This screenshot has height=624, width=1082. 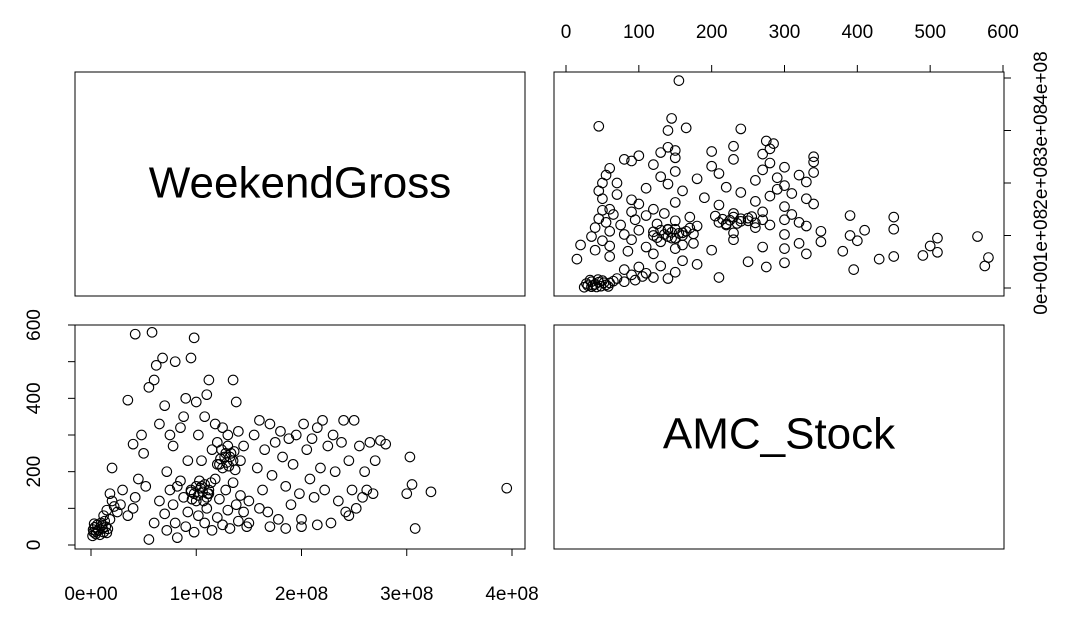 I want to click on bottom-axis-tick-label: 3e+08, so click(x=406, y=594).